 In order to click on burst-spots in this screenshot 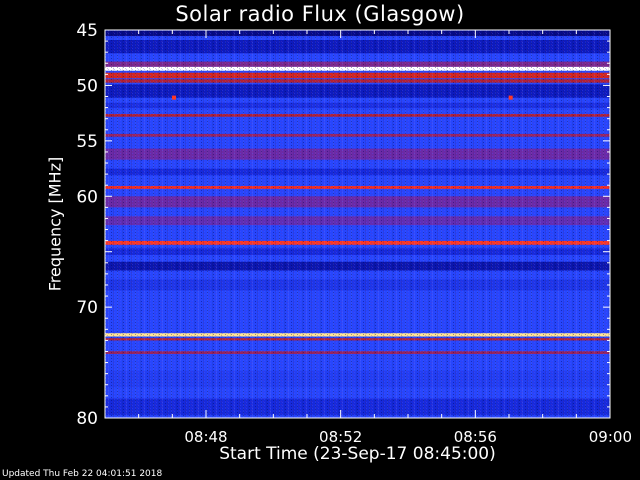, I will do `click(342, 97)`.